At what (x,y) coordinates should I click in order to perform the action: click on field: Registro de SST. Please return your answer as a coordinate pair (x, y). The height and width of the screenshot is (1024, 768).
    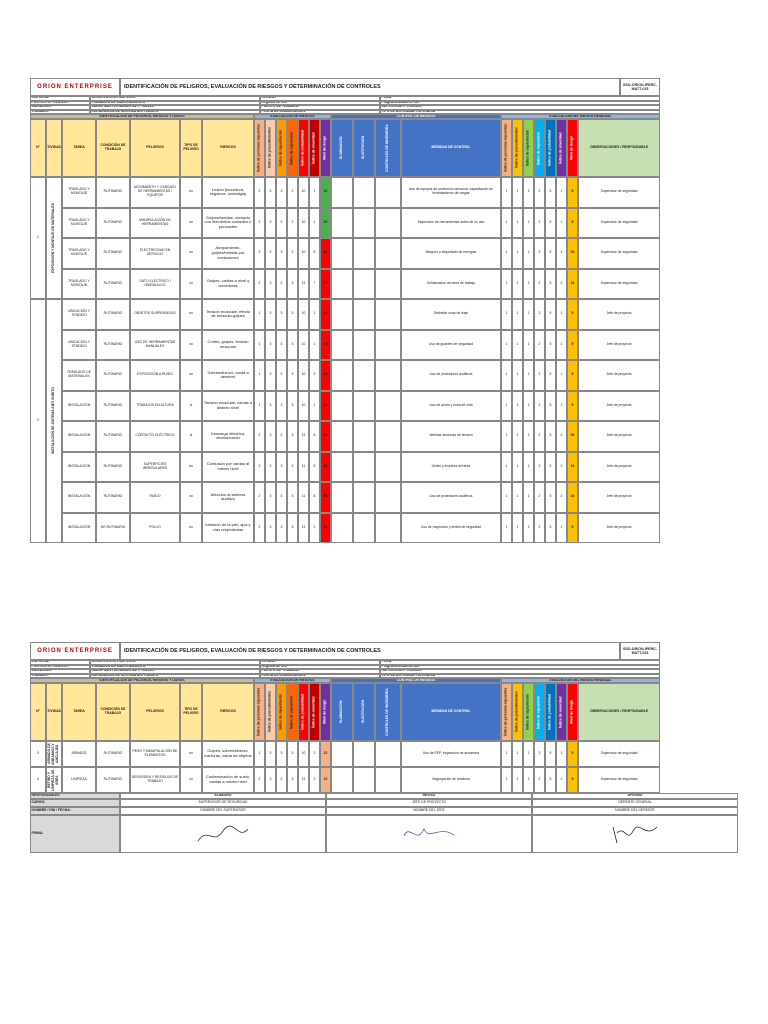
    Looking at the image, I should click on (320, 102).